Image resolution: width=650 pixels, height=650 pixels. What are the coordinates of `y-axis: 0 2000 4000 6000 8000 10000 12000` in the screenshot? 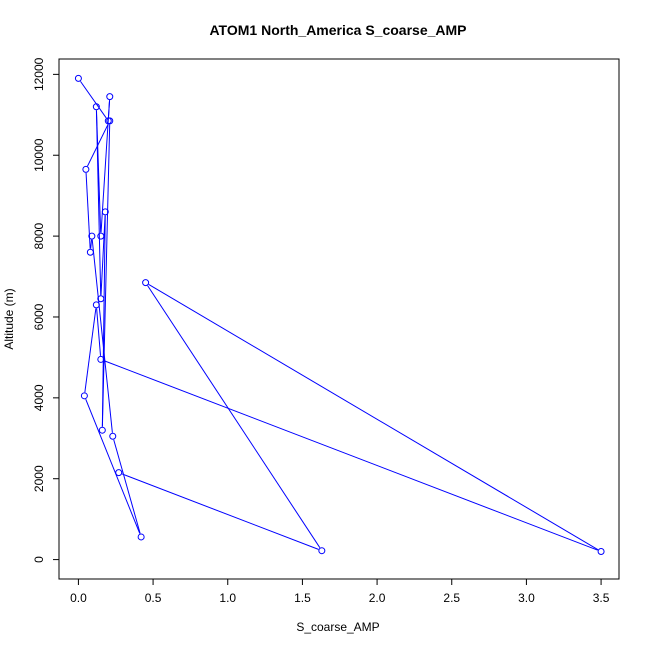 It's located at (46, 310).